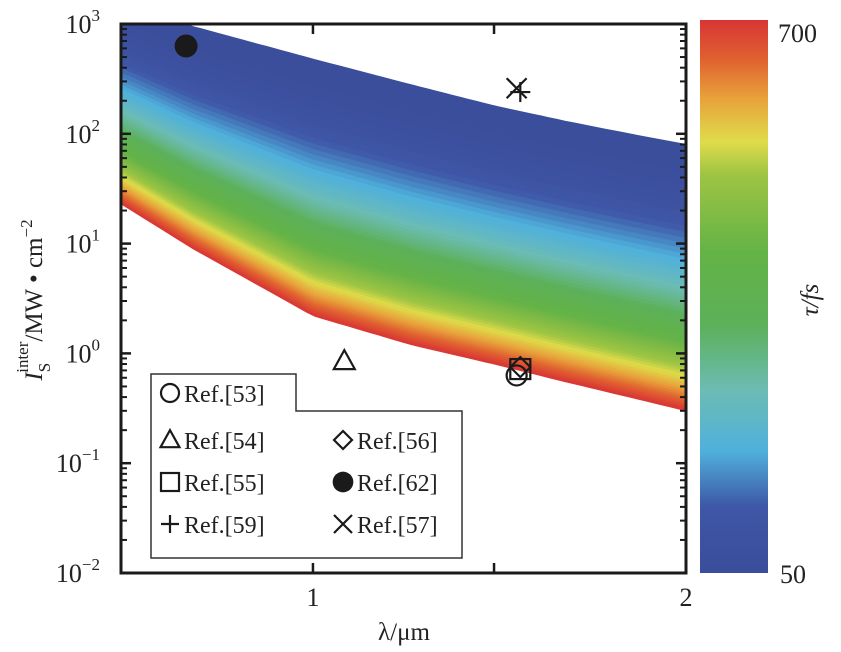  I want to click on legend-label: Ref.[57], so click(397, 526).